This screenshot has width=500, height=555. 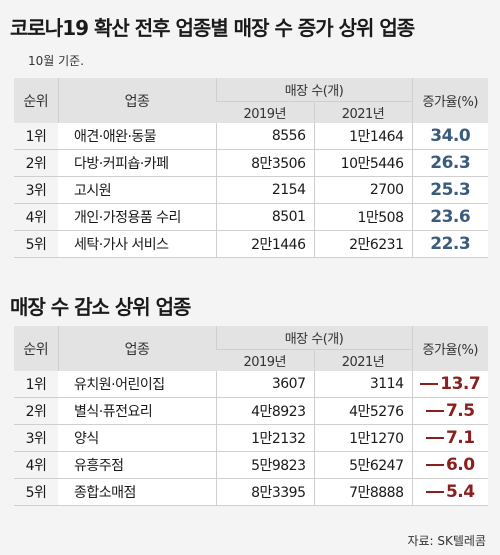 I want to click on rate-cell: 5.4, so click(x=449, y=492).